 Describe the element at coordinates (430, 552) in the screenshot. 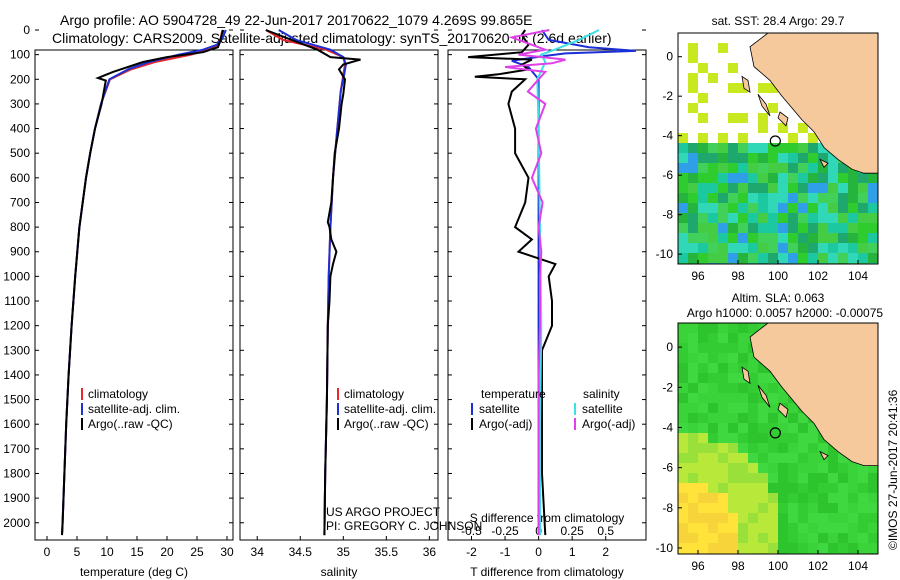

I see `salinity-profile-xtick-label: 36` at that location.